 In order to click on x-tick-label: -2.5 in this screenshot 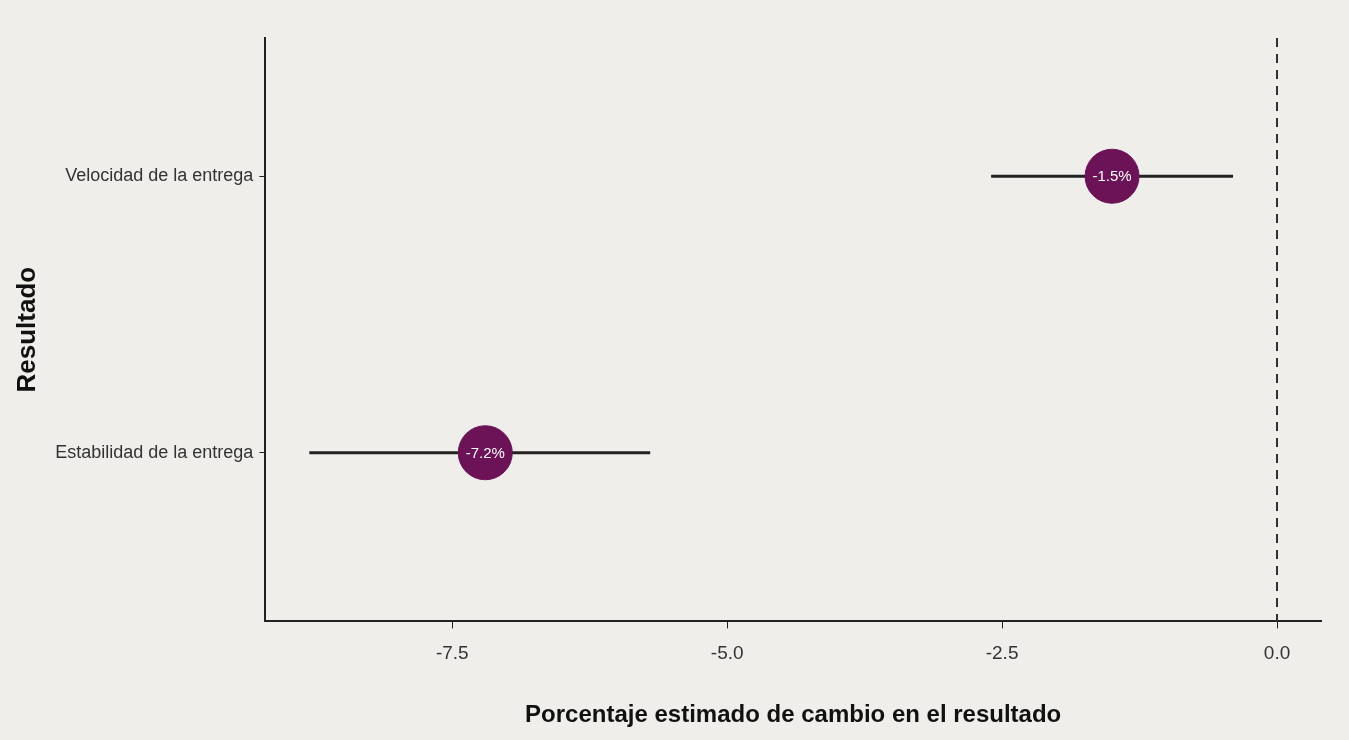, I will do `click(1002, 653)`.